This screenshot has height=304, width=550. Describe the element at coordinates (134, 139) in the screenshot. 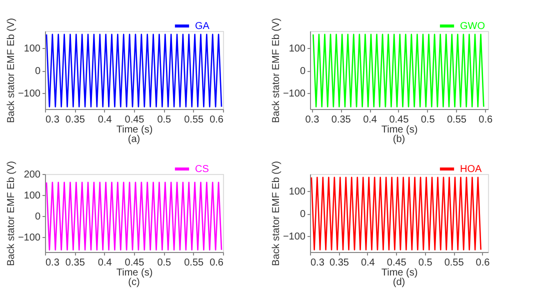

I see `text: (a)` at that location.